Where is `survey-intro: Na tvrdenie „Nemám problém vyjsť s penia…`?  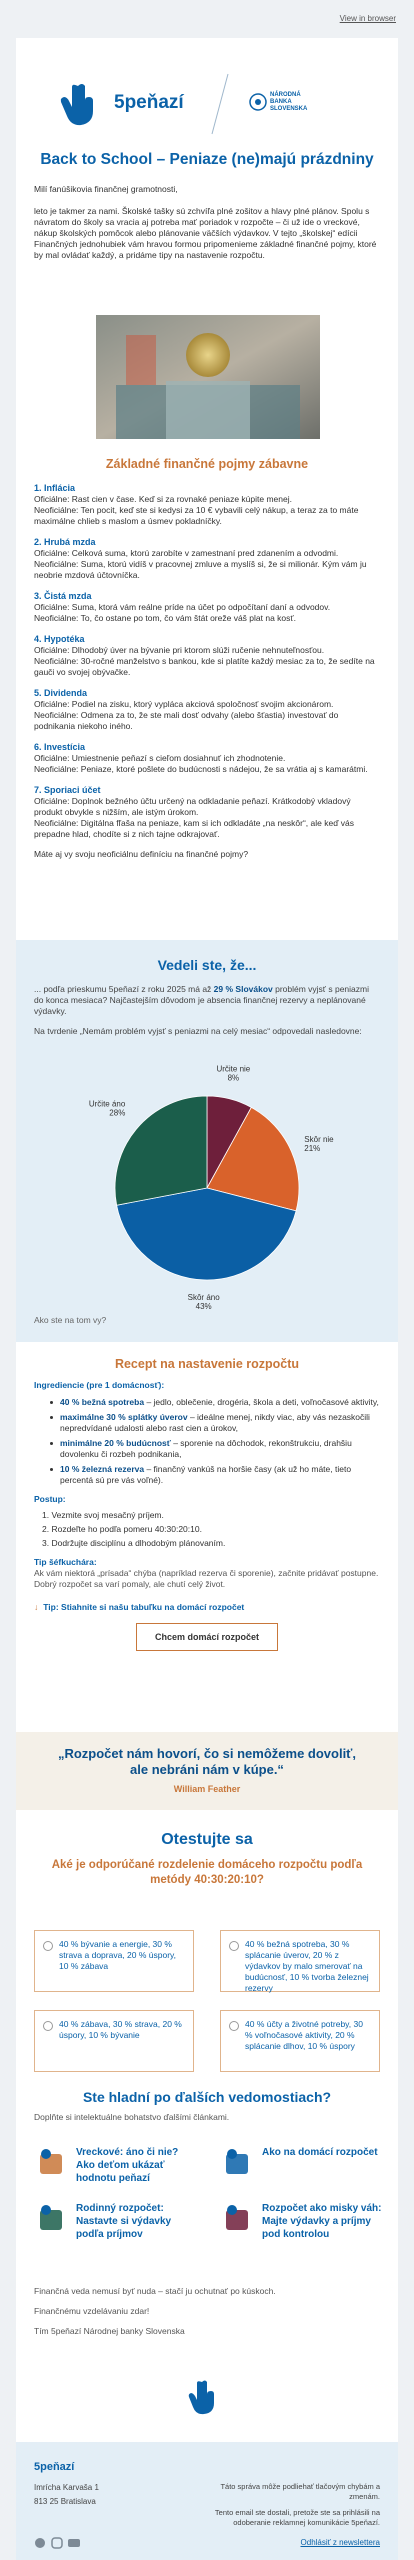 survey-intro: Na tvrdenie „Nemám problém vyjsť s penia… is located at coordinates (198, 1031).